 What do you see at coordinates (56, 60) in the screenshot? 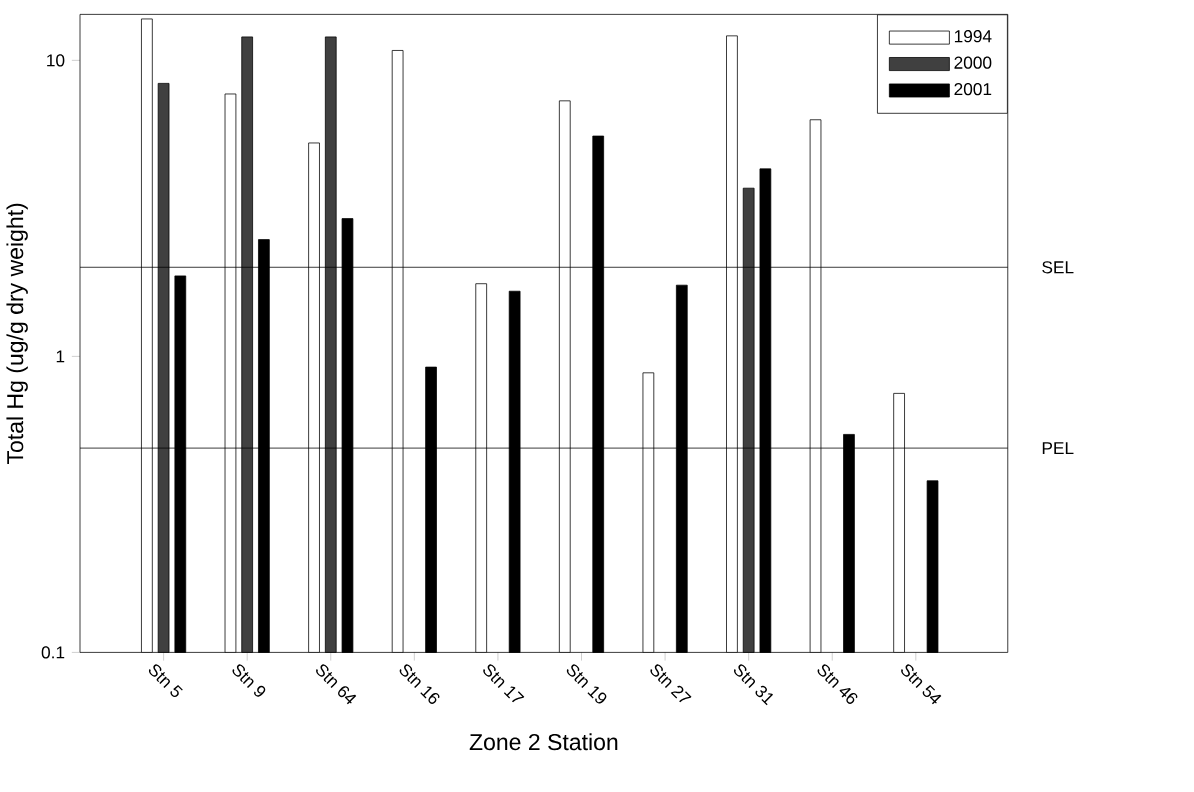
I see `y-tick-label: 10` at bounding box center [56, 60].